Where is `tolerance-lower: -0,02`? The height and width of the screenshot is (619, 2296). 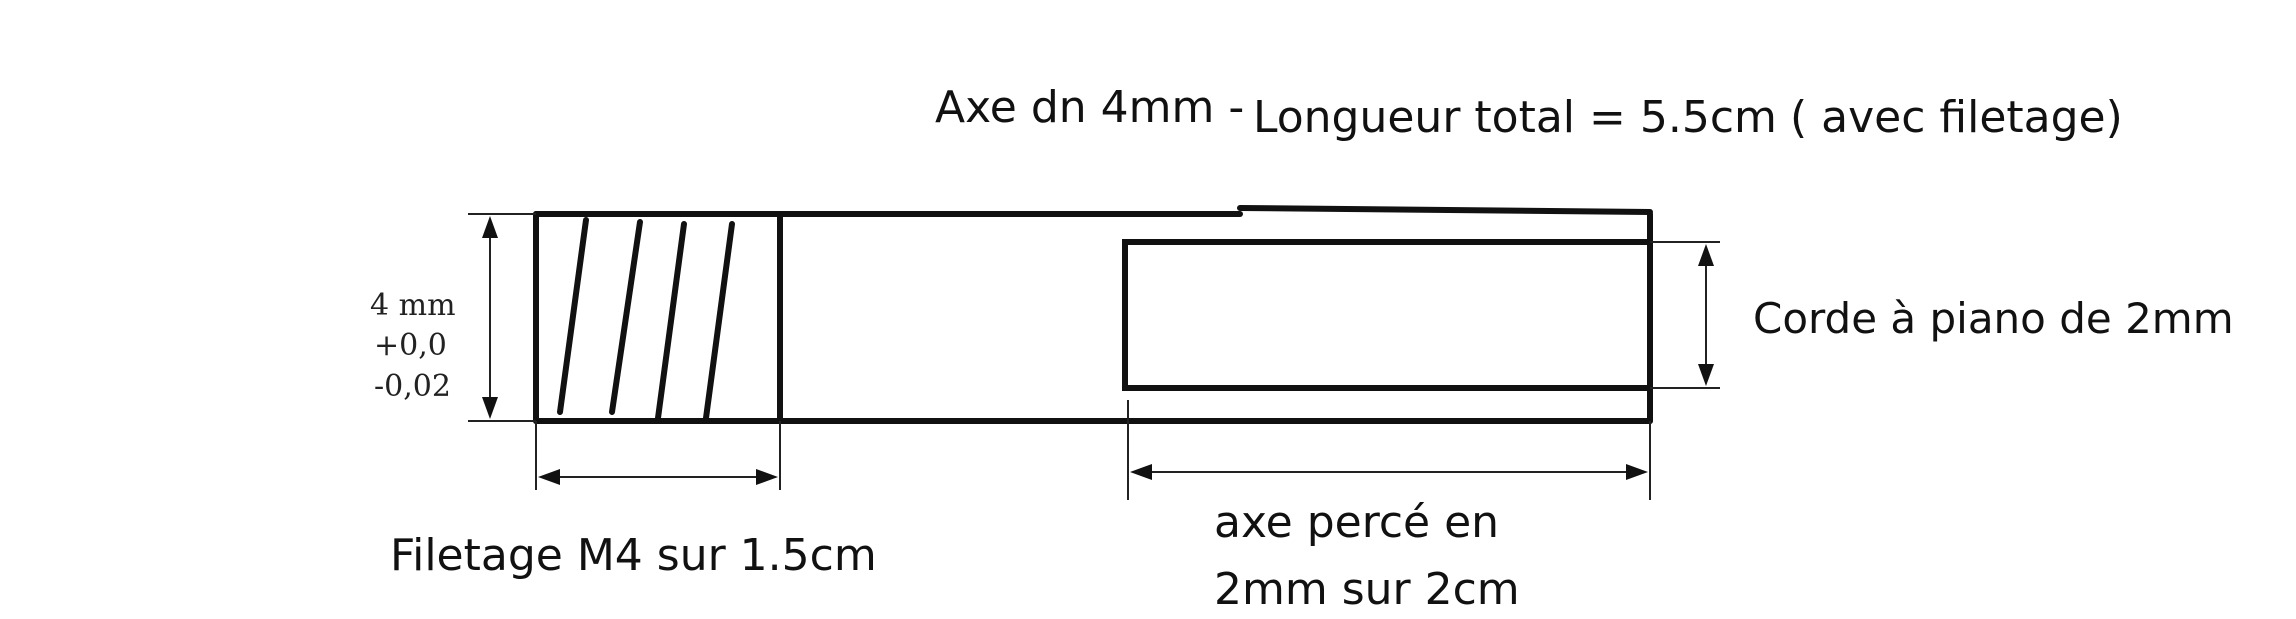
tolerance-lower: -0,02 is located at coordinates (412, 386).